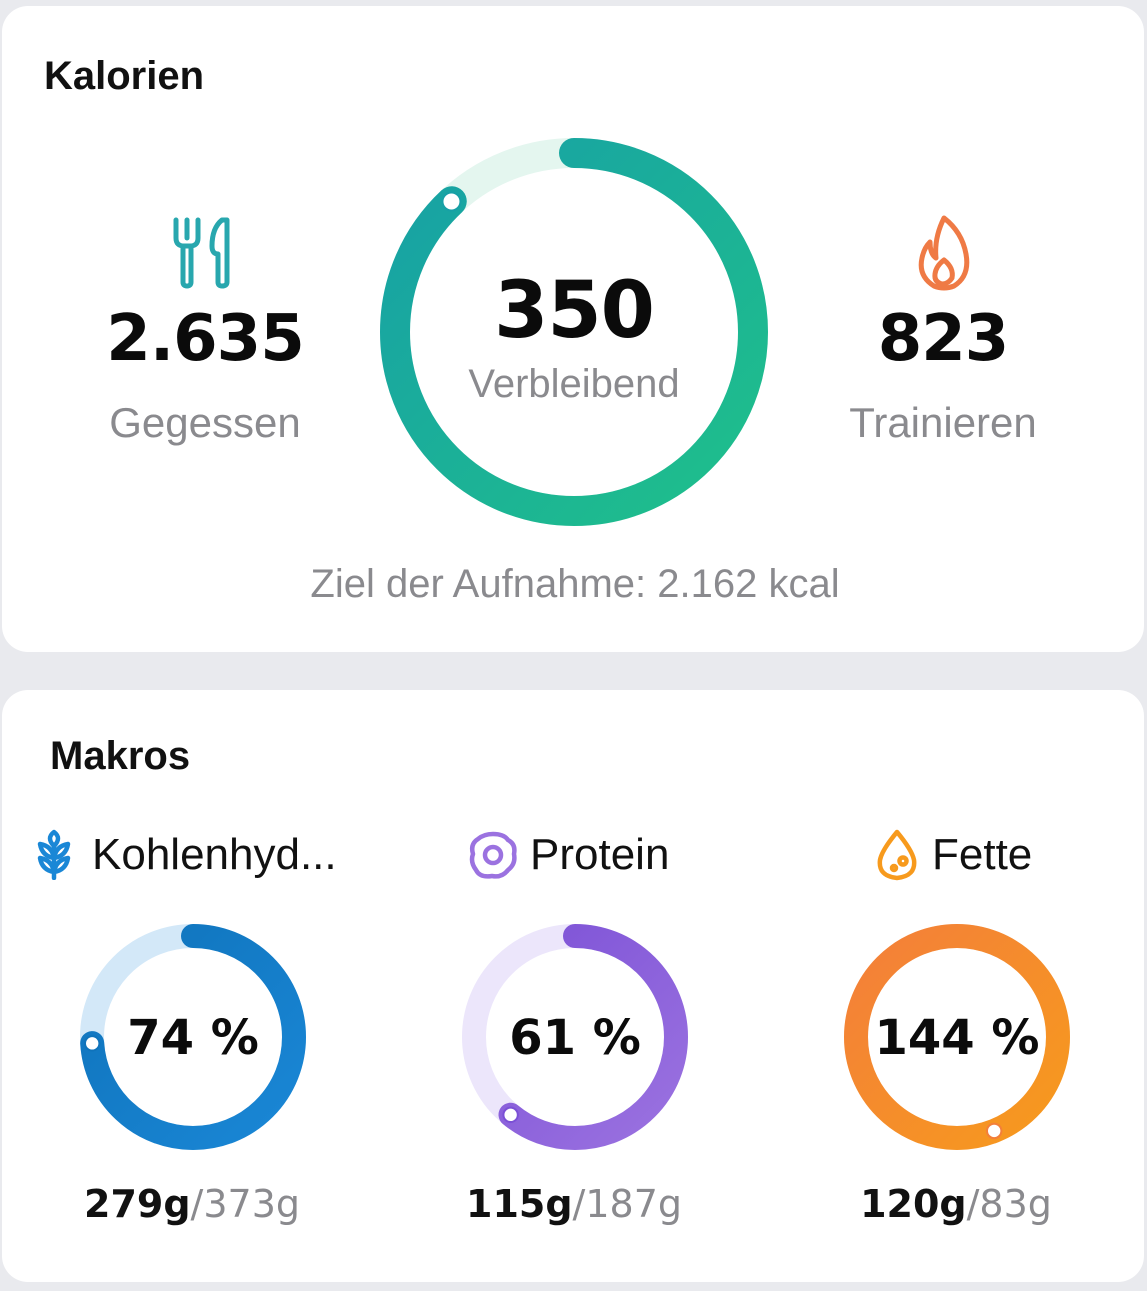 This screenshot has height=1291, width=1147. What do you see at coordinates (574, 384) in the screenshot?
I see `remaining-label: Verbleibend` at bounding box center [574, 384].